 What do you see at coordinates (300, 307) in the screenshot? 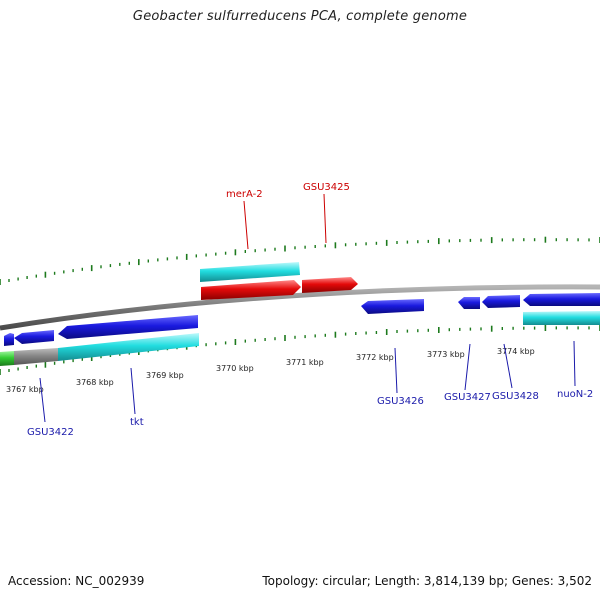
I see `genome-backbone` at bounding box center [300, 307].